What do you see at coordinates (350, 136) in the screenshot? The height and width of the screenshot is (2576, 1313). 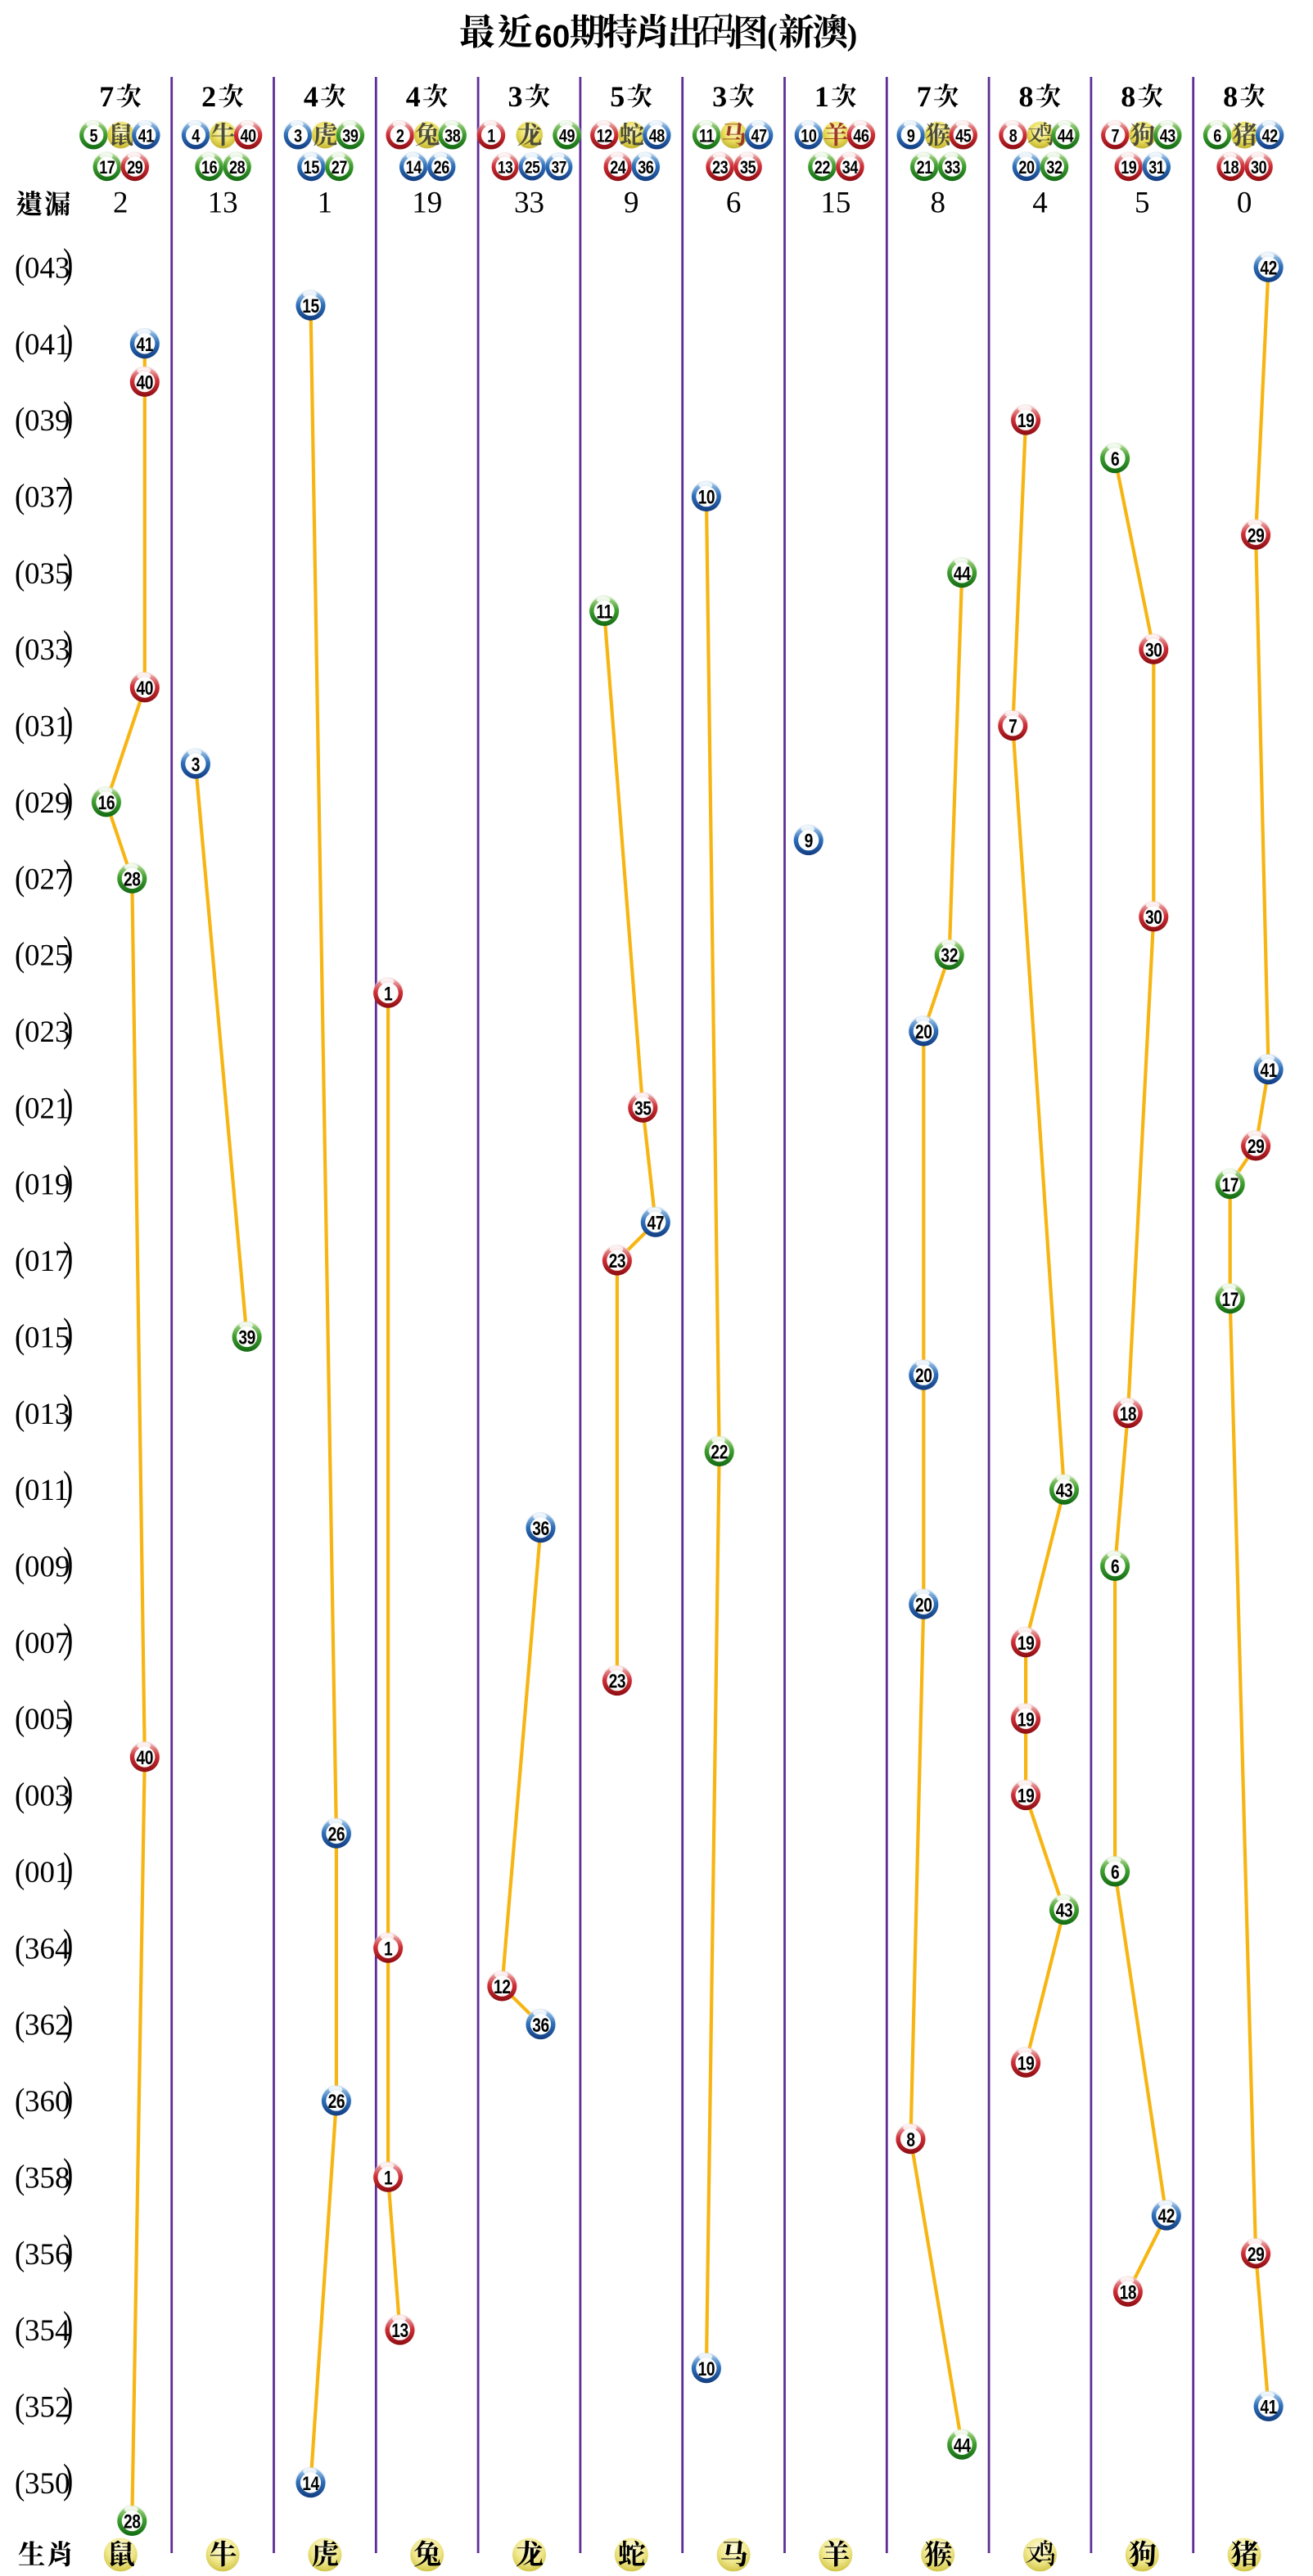 I see `svg-text: 39` at bounding box center [350, 136].